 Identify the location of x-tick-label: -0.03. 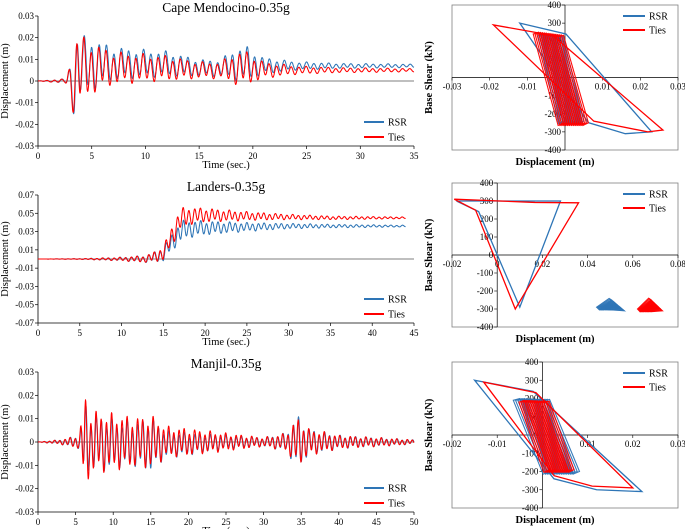
(452, 87).